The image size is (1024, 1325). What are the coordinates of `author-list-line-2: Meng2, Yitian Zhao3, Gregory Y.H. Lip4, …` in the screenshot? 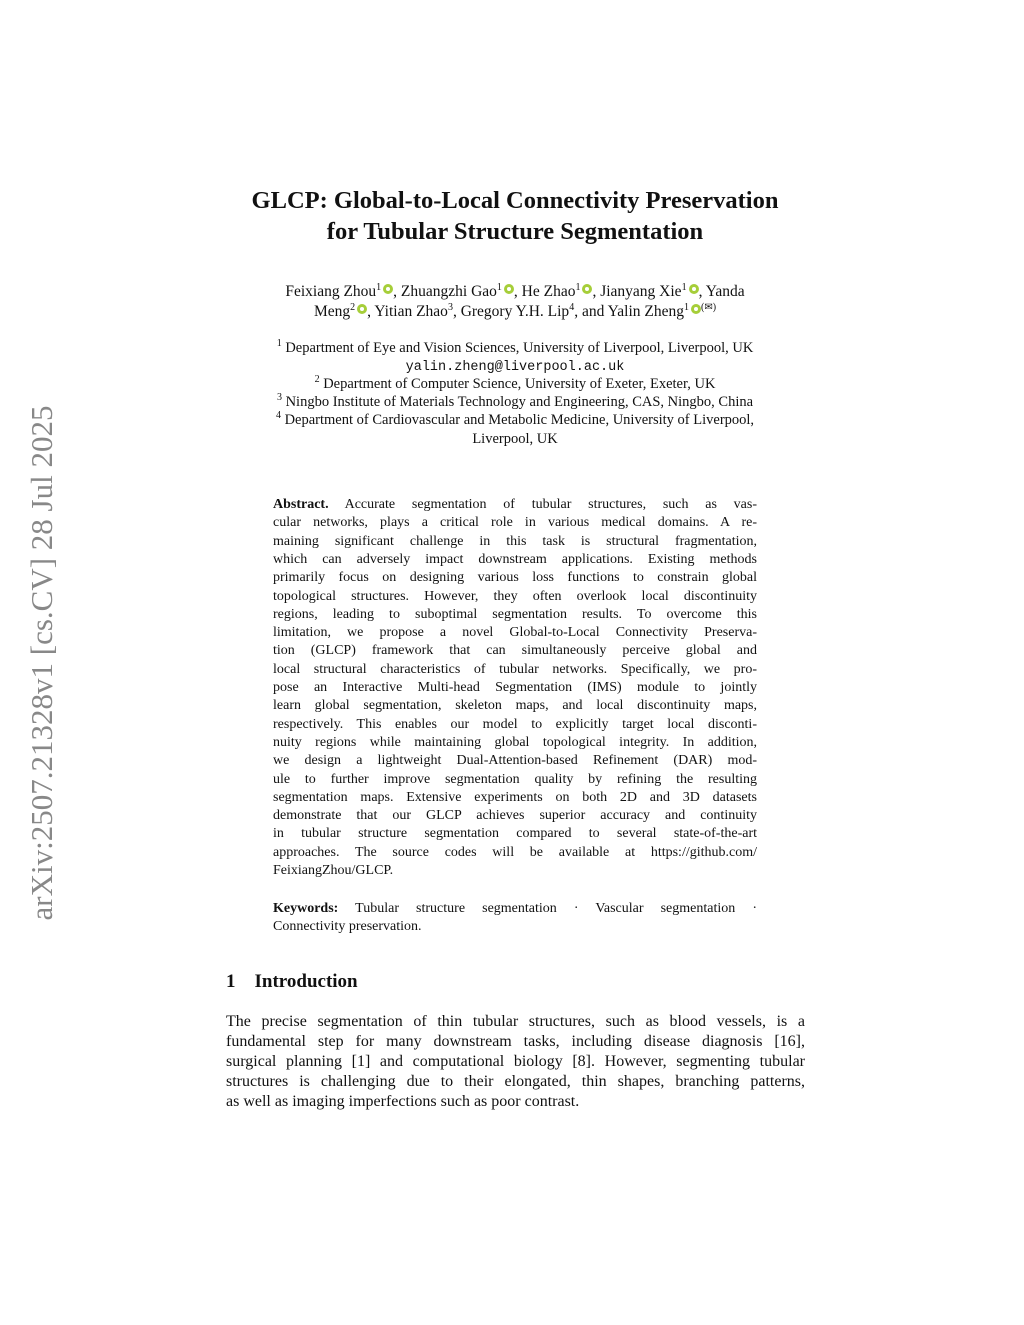 It's located at (515, 310).